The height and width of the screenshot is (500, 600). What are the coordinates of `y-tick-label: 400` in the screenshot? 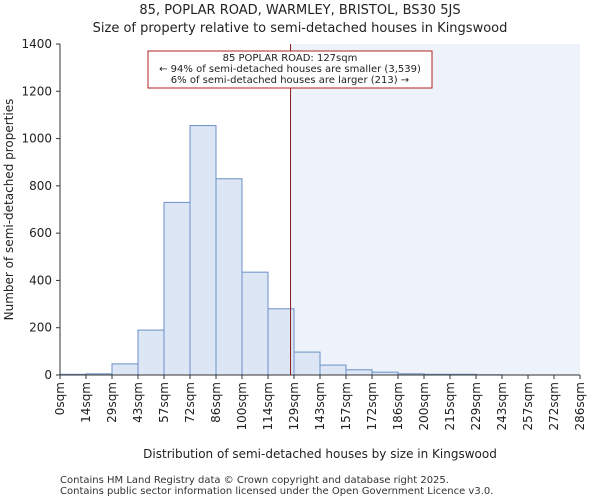 It's located at (40, 280).